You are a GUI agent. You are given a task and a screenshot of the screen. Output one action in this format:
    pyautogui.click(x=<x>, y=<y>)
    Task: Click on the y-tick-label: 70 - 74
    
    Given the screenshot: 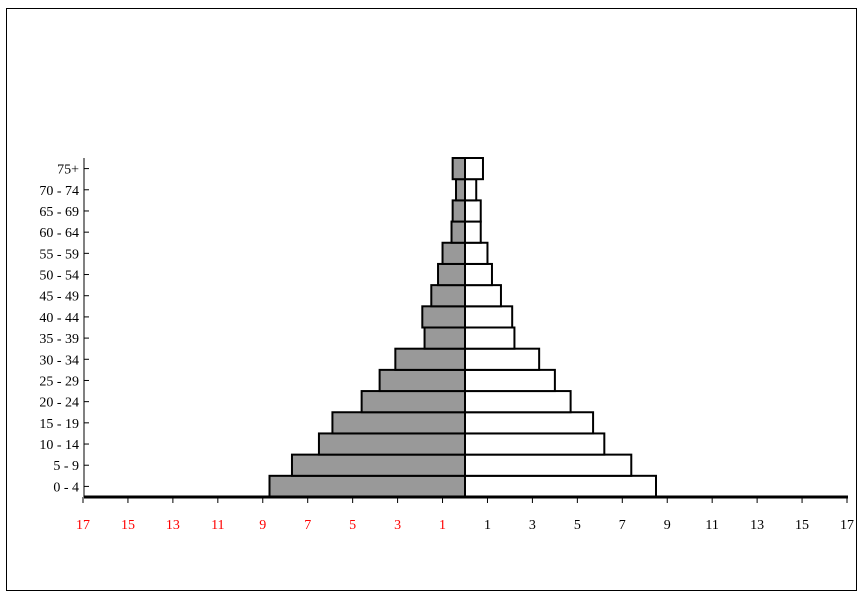 What is the action you would take?
    pyautogui.click(x=59, y=191)
    